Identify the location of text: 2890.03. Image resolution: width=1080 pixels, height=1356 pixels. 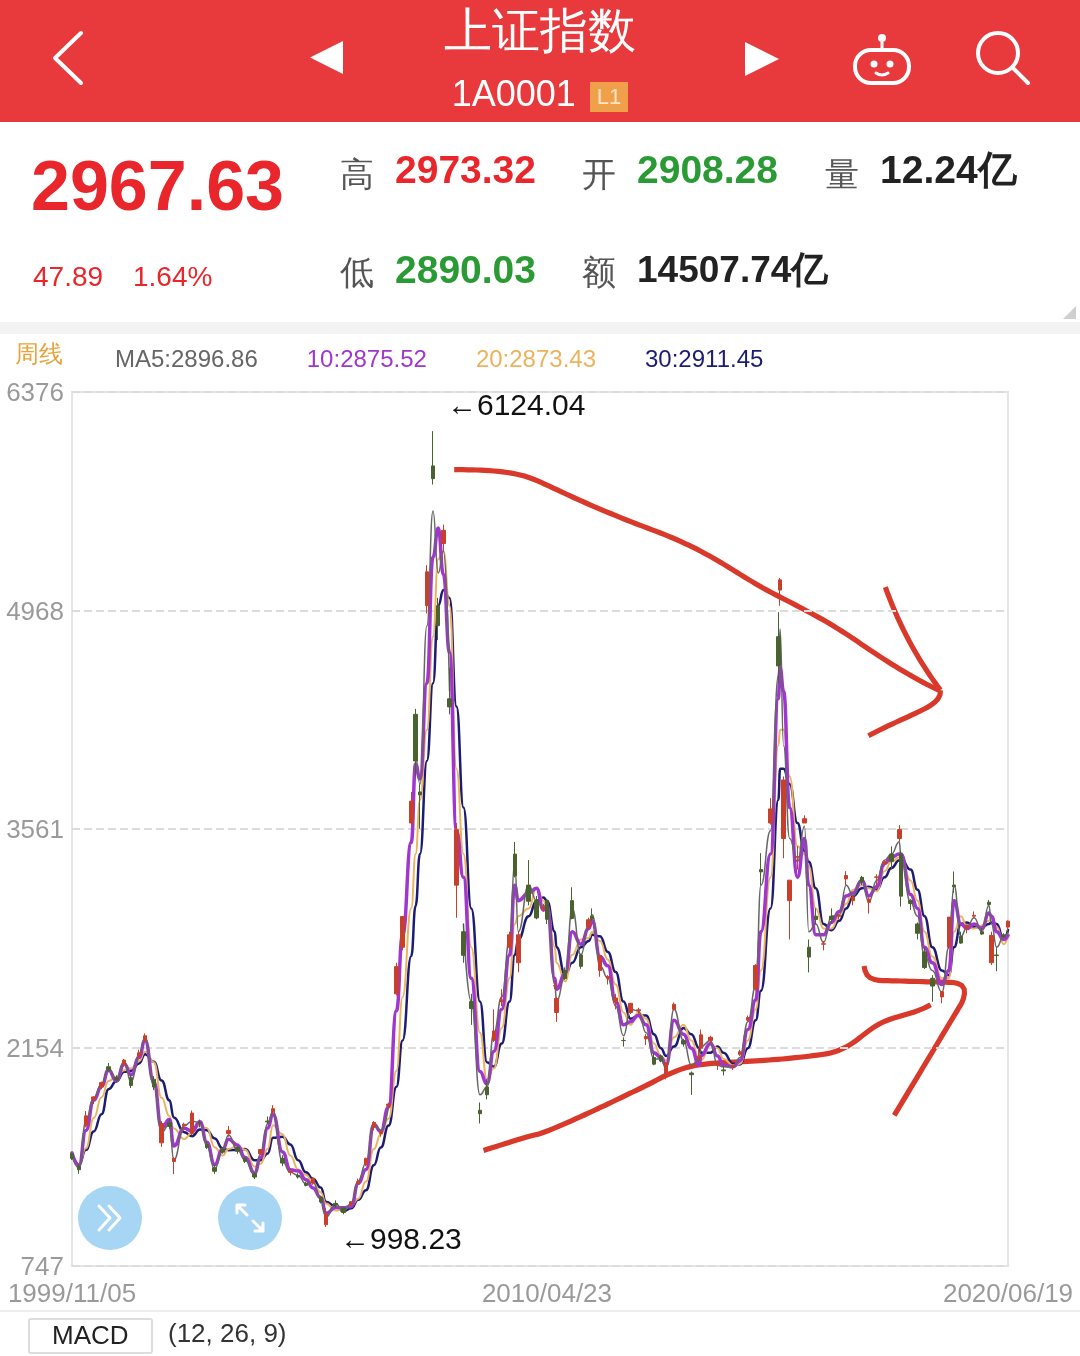
(465, 269).